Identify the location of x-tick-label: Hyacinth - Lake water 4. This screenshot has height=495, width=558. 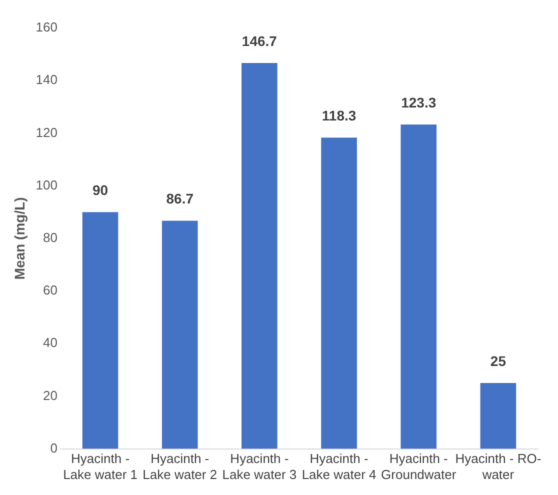
(339, 466).